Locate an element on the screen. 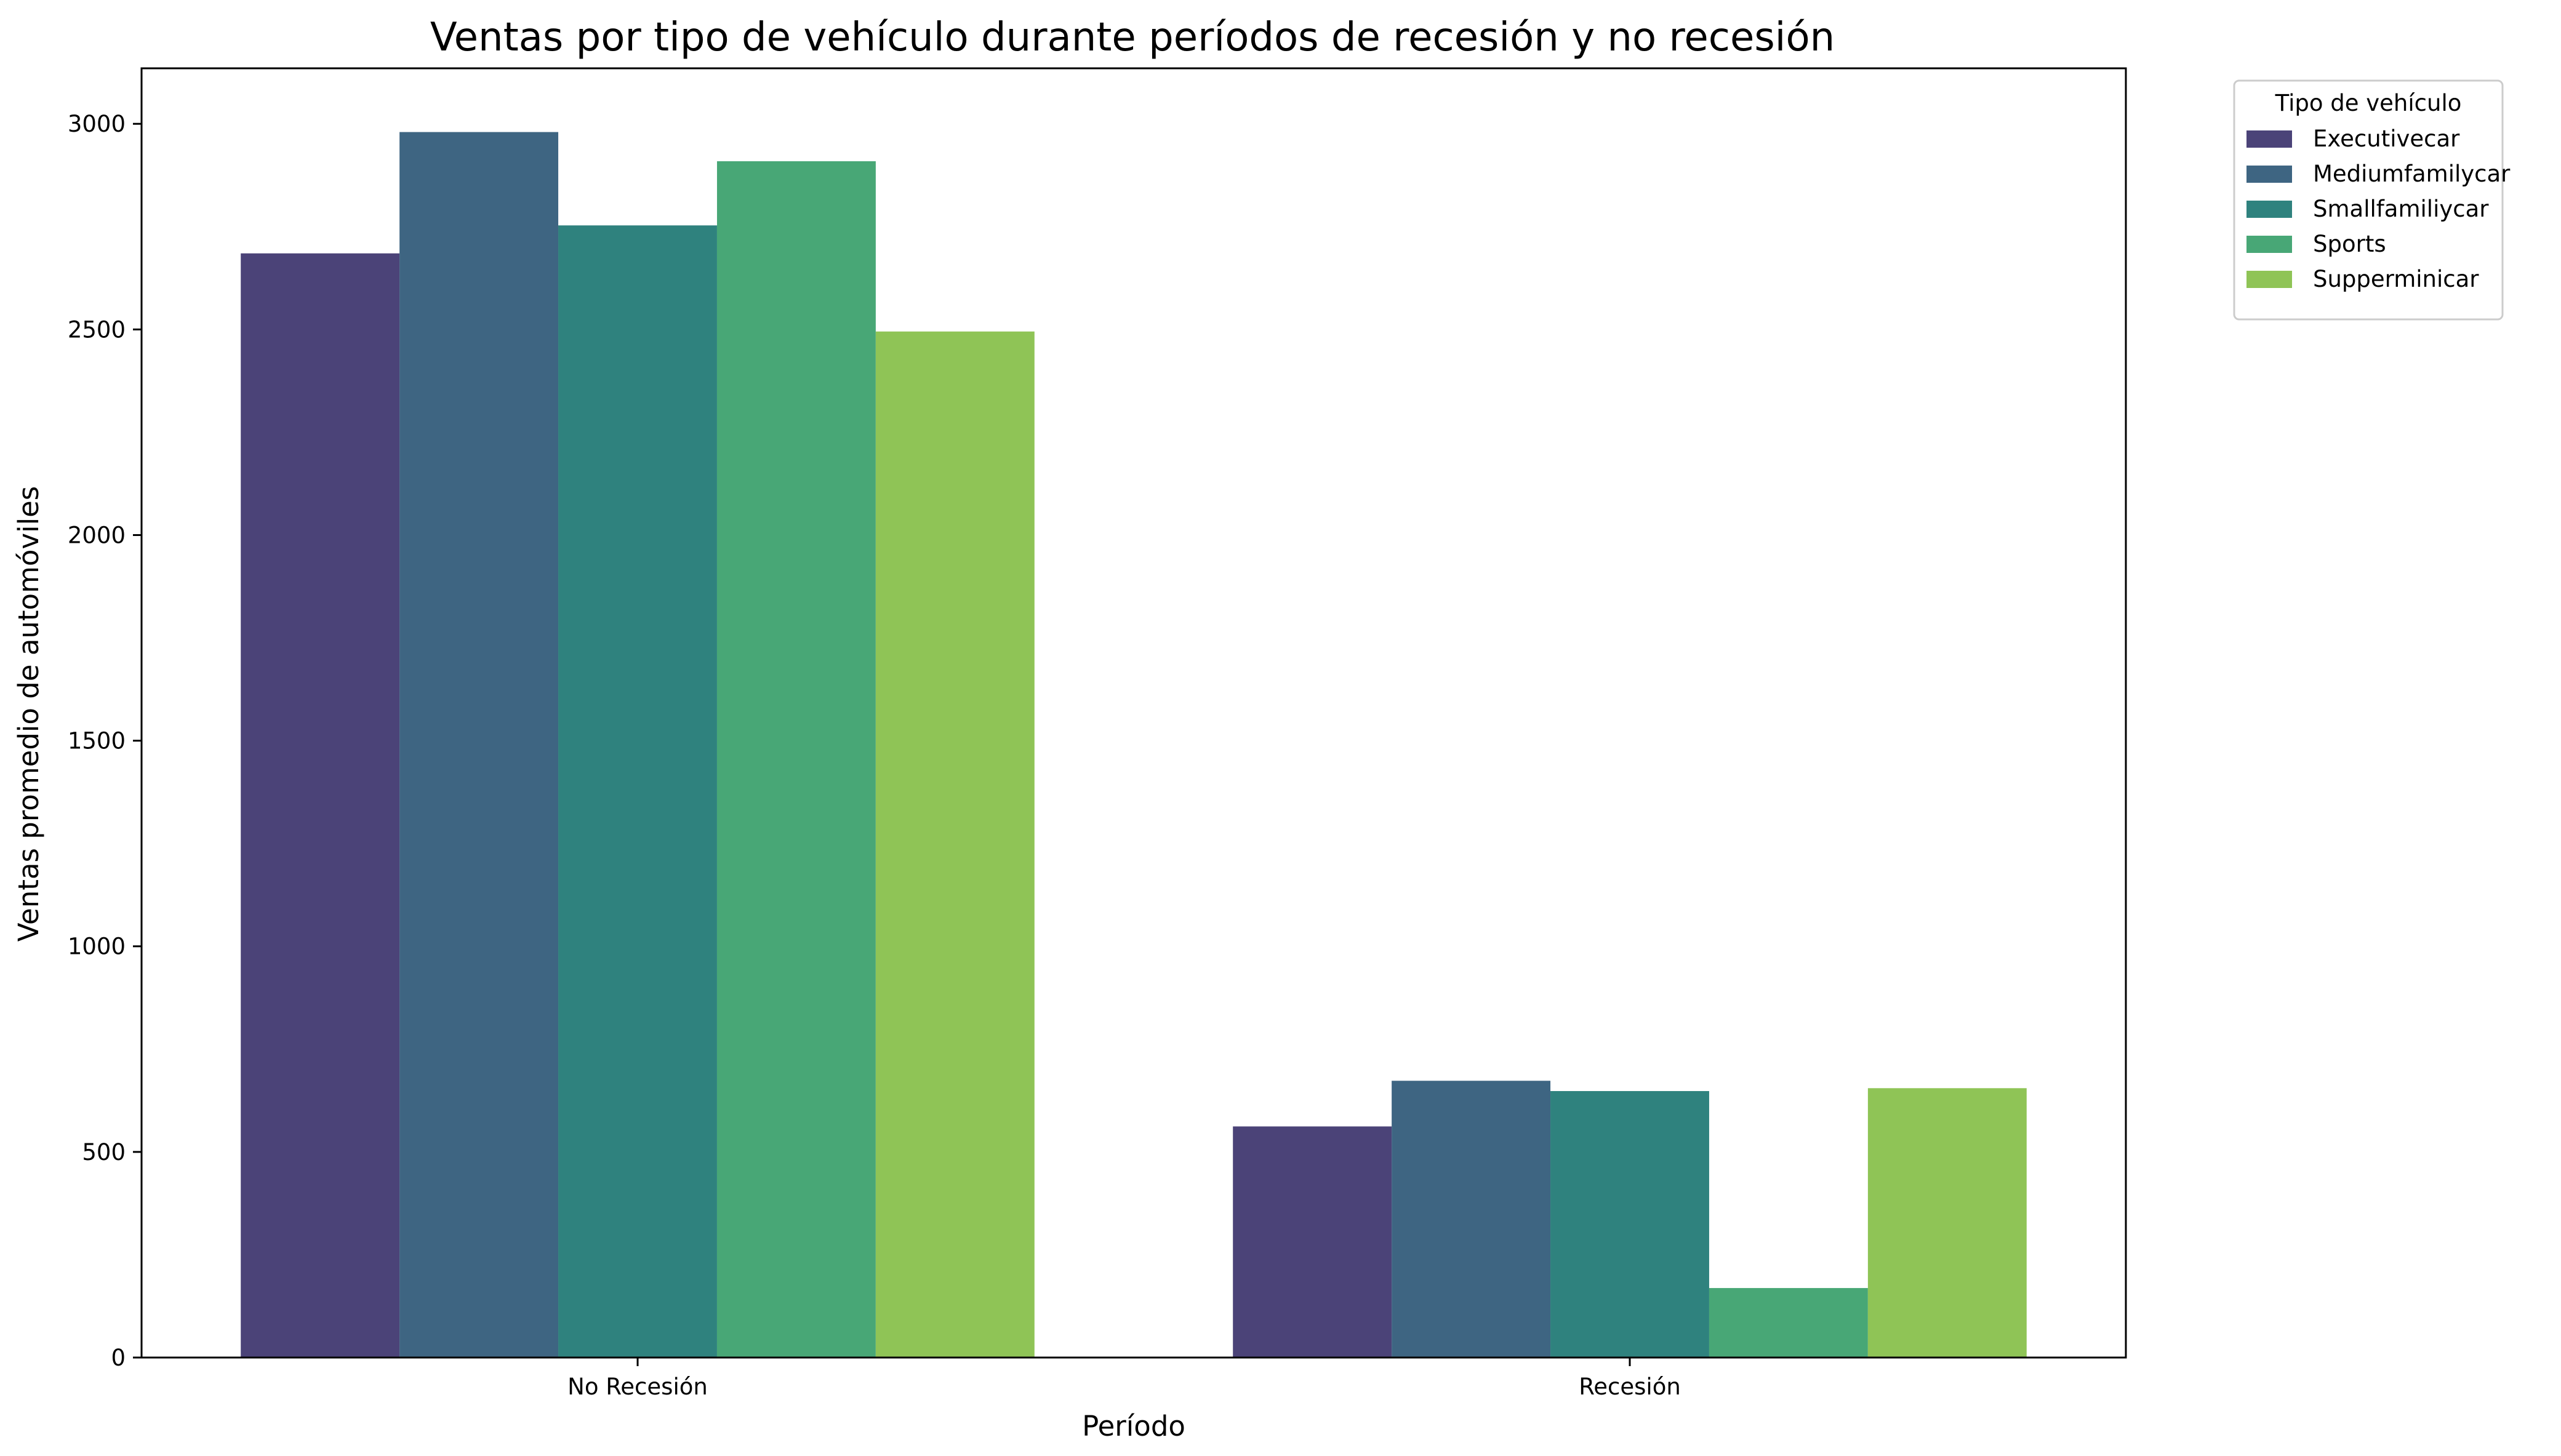 This screenshot has width=2561, height=1456. bar-sports-recesion is located at coordinates (1789, 1323).